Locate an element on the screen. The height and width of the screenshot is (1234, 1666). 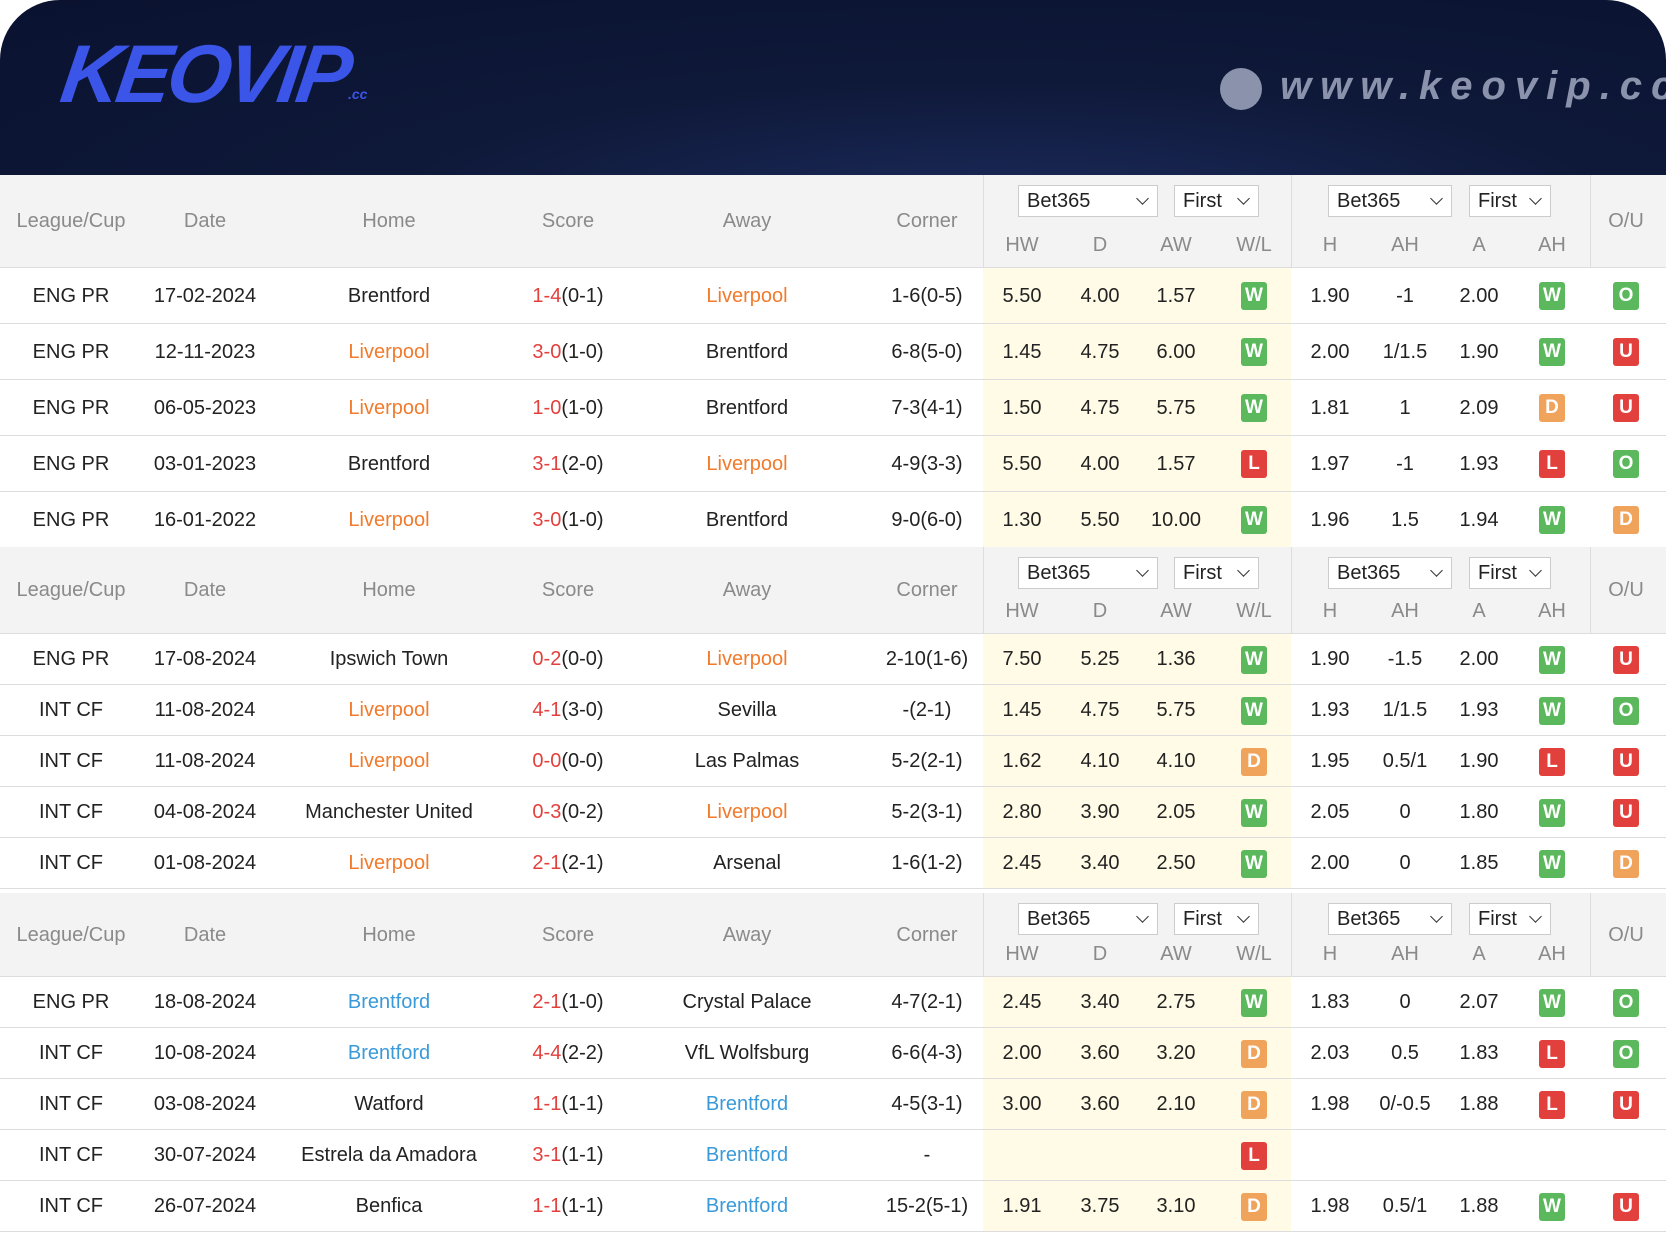
ah-cell: 0 is located at coordinates (1405, 1002).